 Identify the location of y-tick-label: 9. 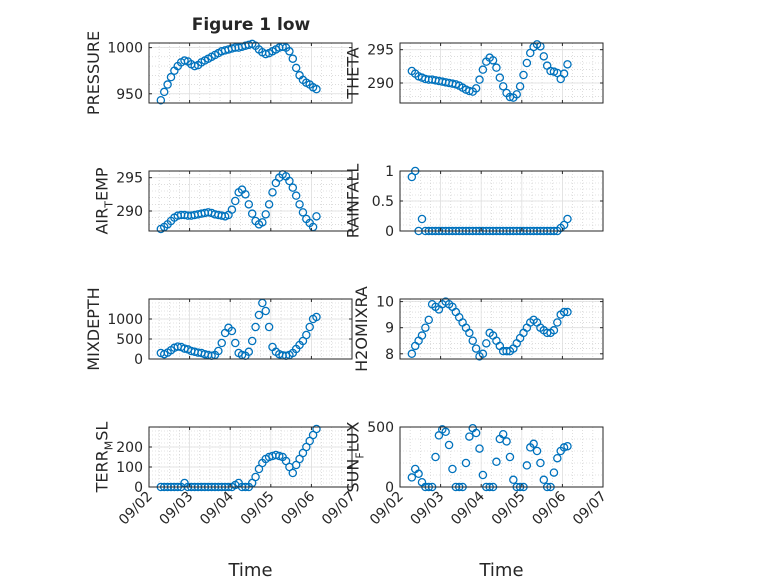
(389, 329).